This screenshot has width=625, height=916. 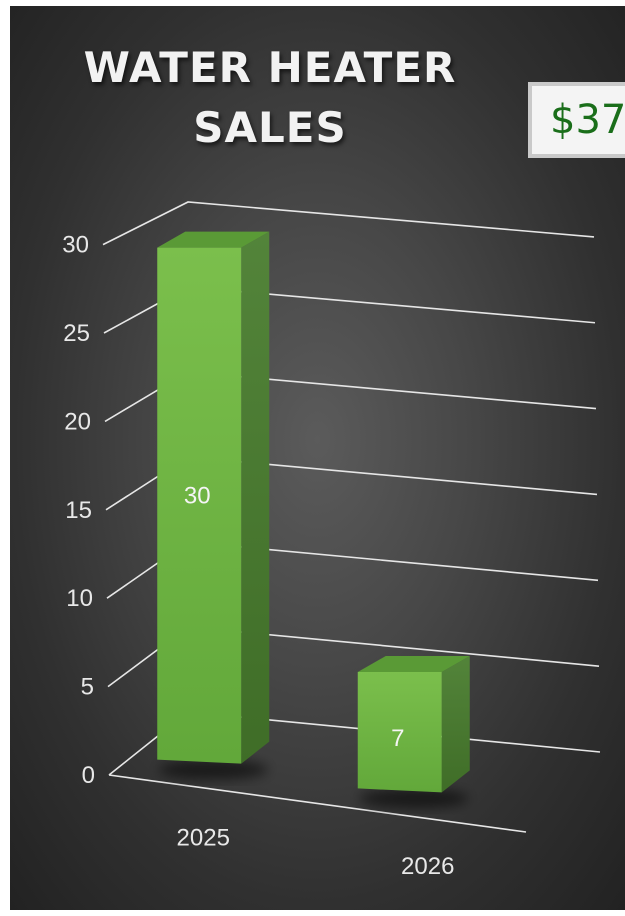 I want to click on y-tick-label-20: 20, so click(x=77, y=421).